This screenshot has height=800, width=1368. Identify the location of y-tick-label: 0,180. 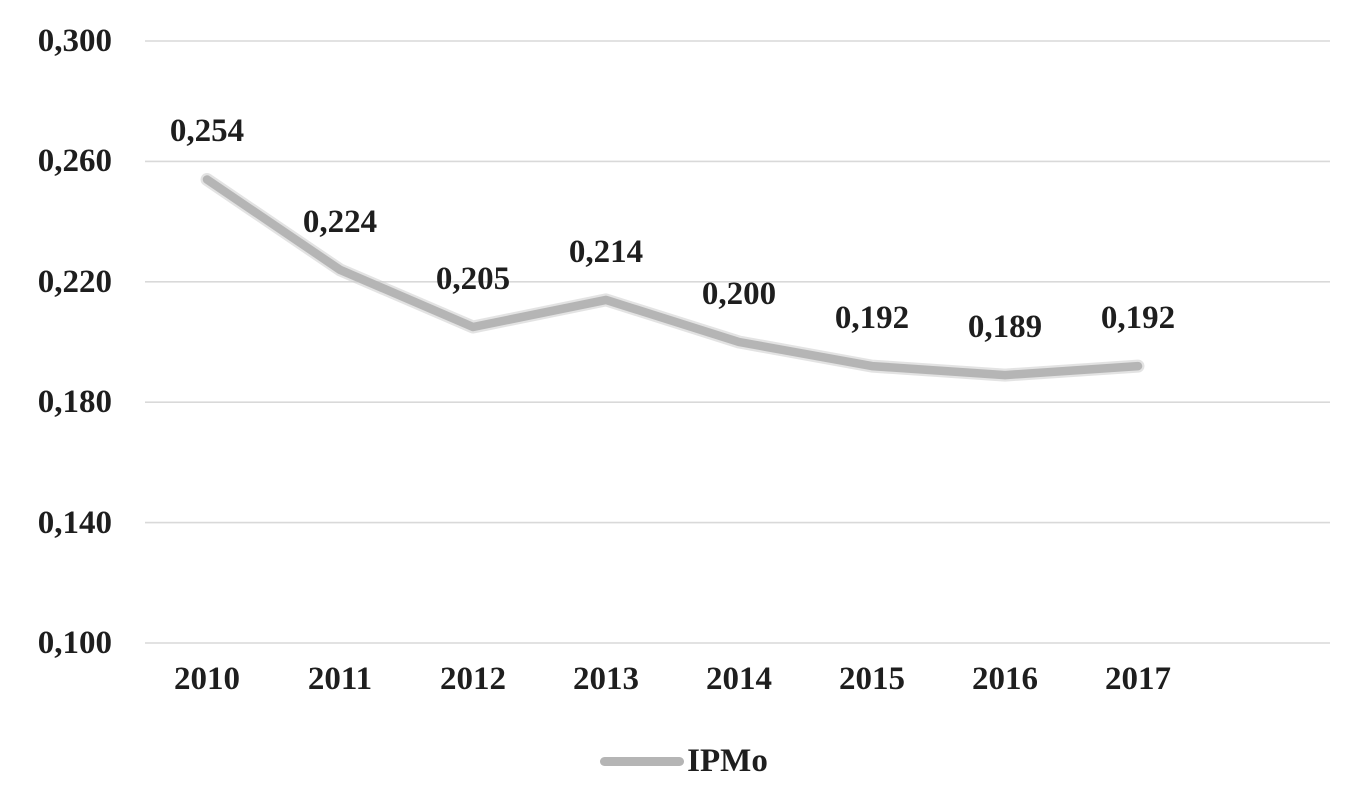
(74, 402).